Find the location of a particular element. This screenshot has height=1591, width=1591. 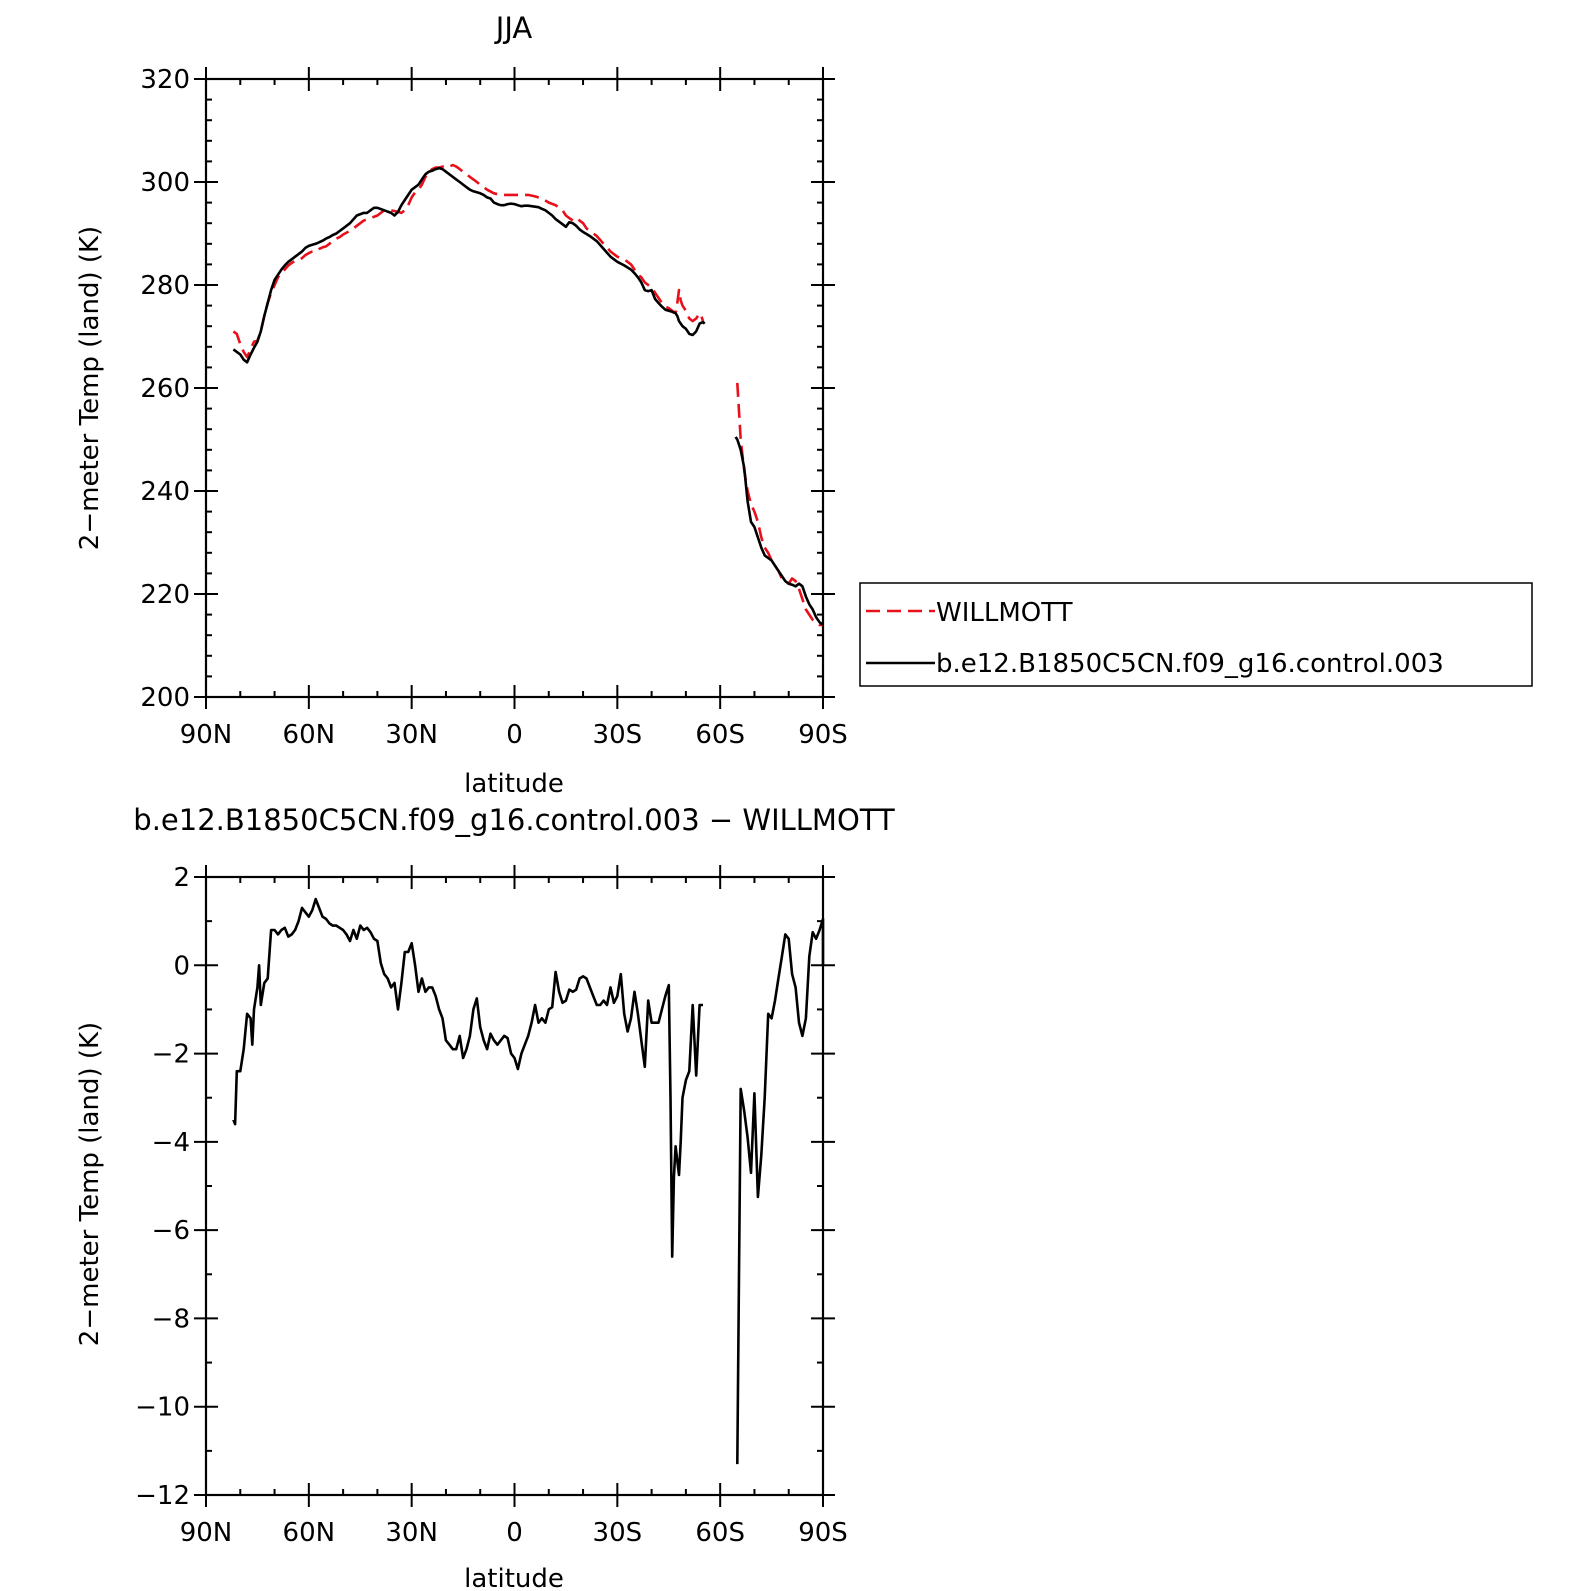

bottom-y-tick-label: −12 is located at coordinates (162, 1496).